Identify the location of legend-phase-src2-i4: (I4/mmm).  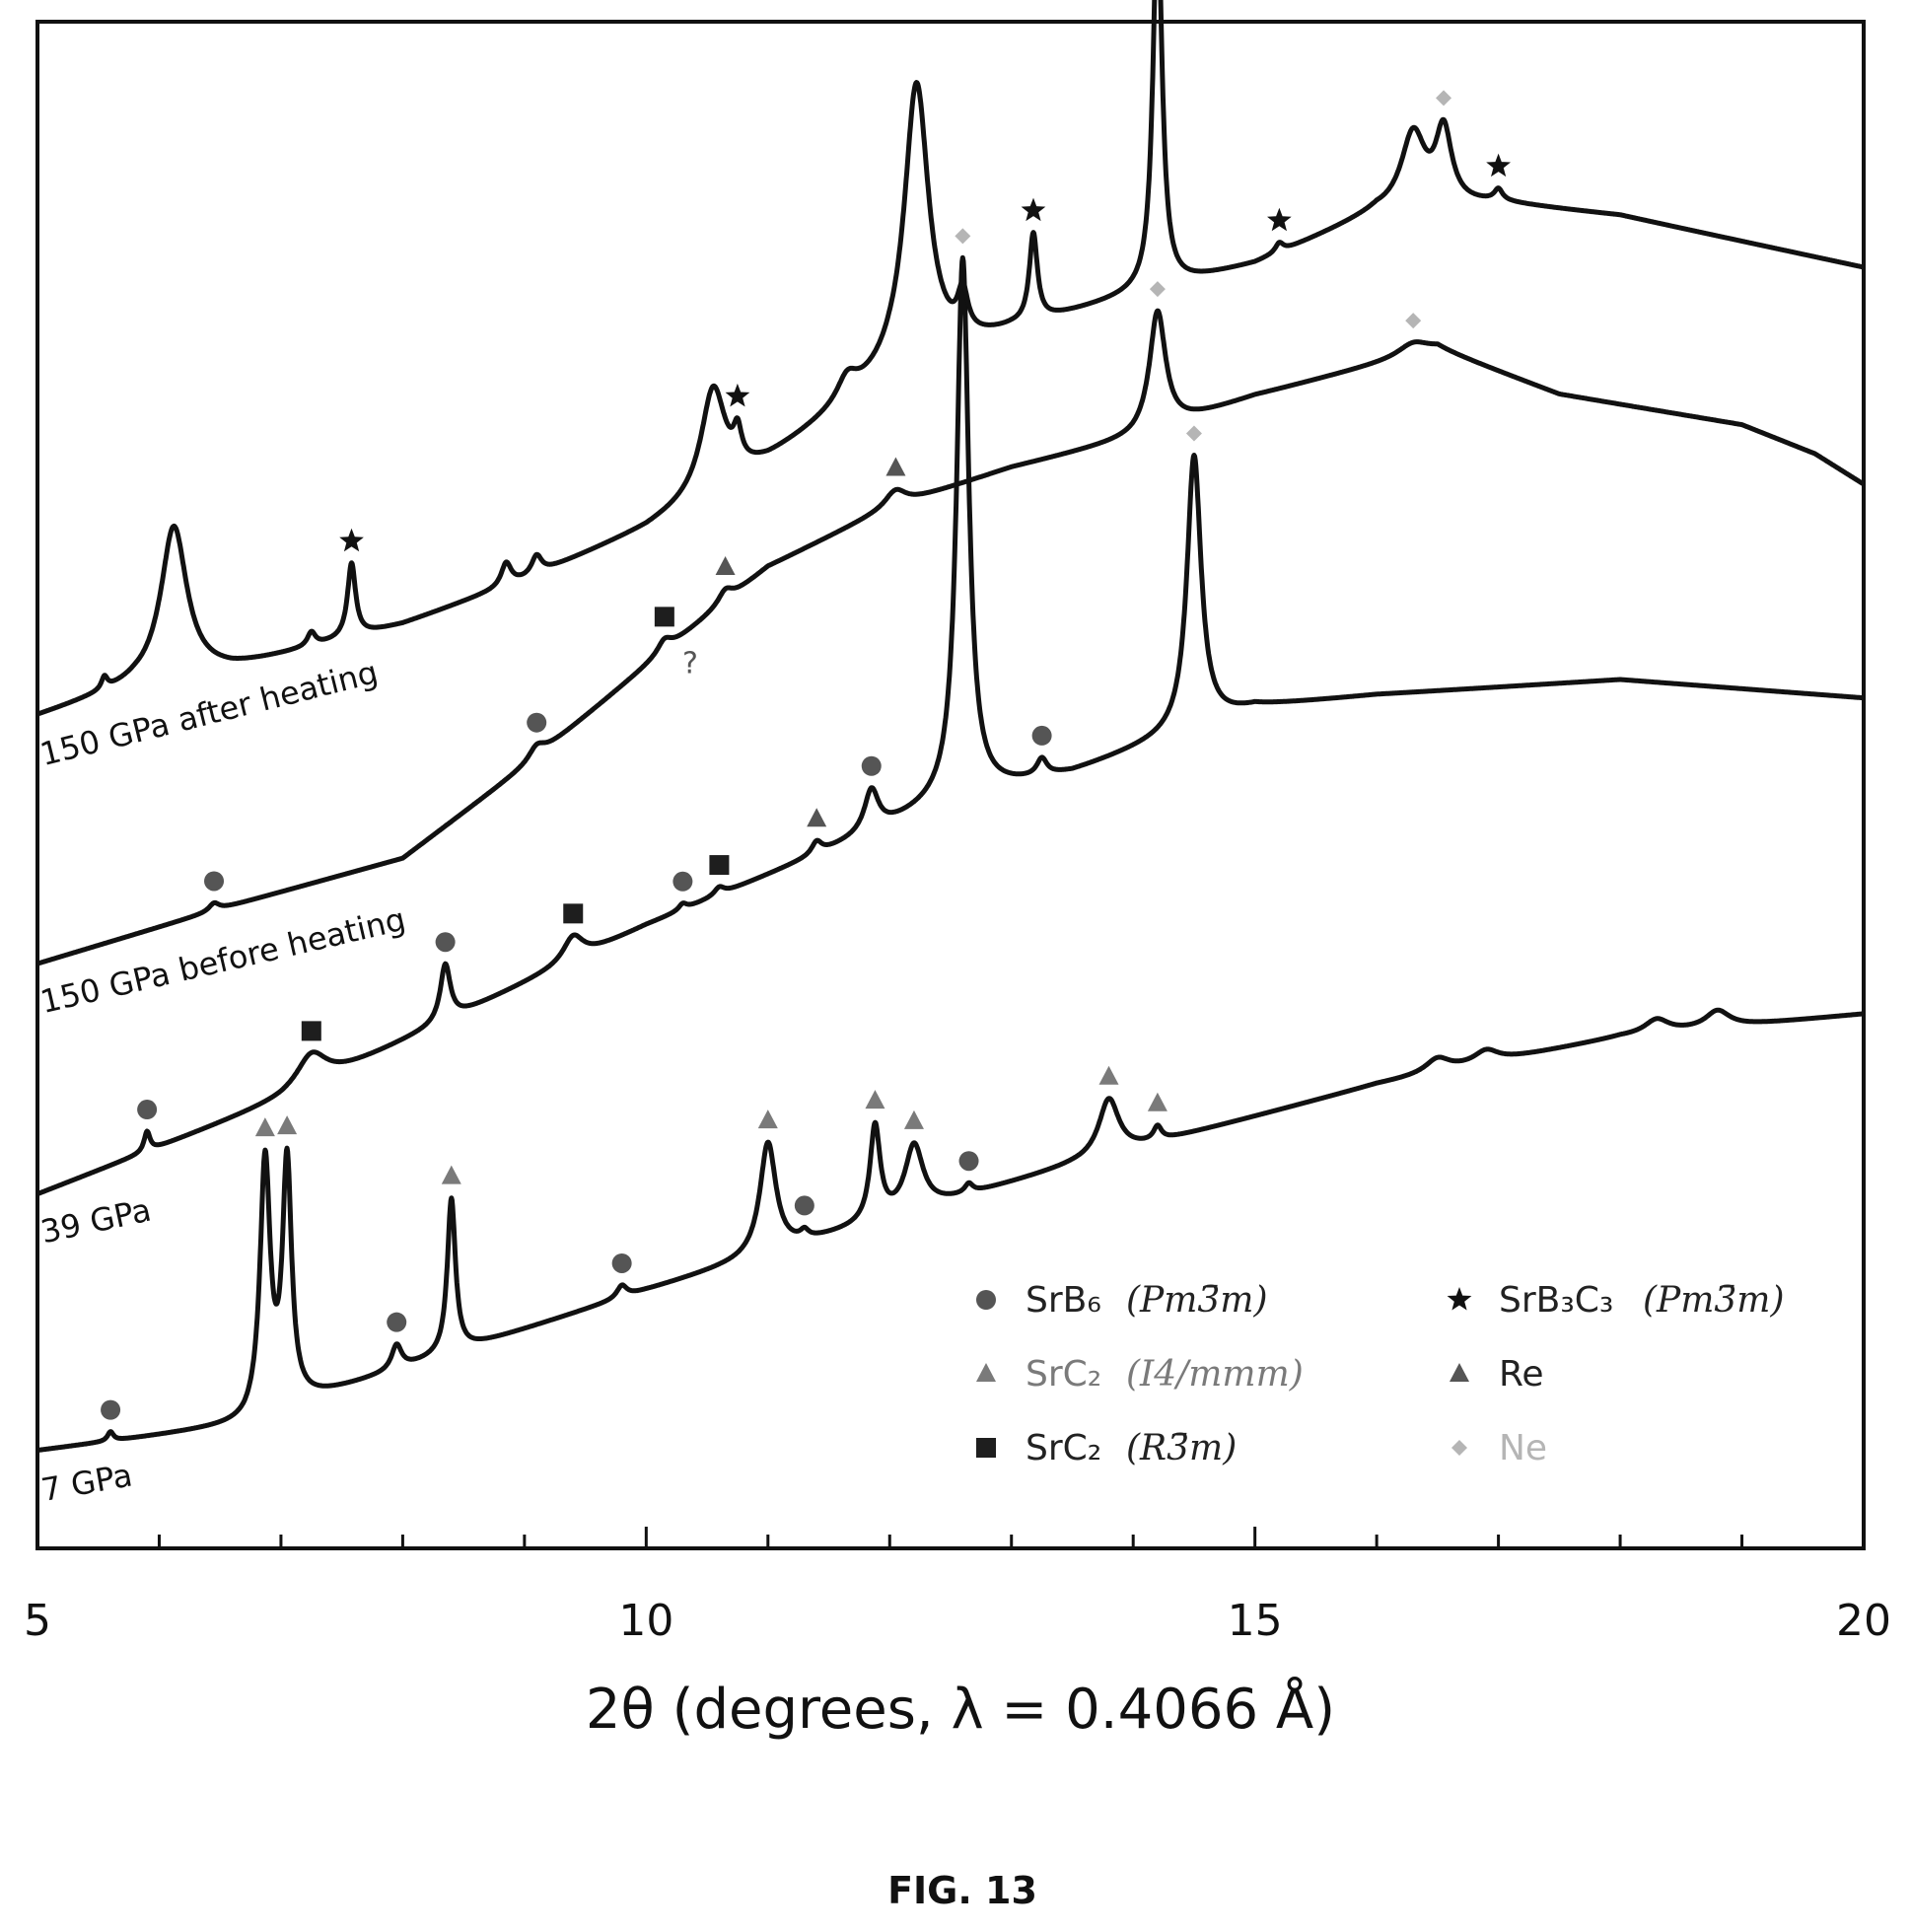
(1215, 1374).